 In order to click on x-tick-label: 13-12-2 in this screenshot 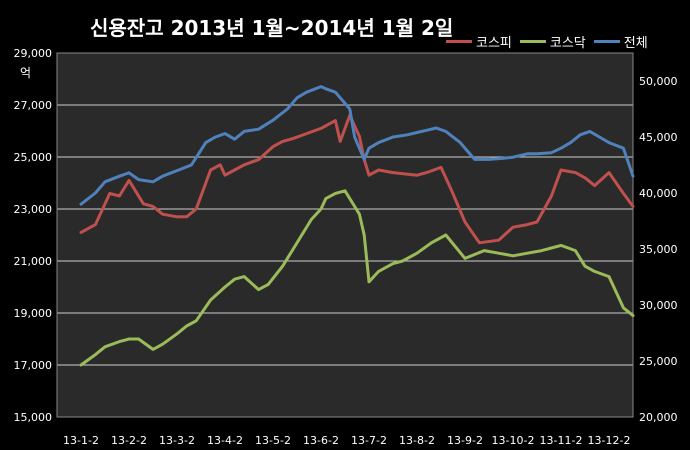, I will do `click(609, 440)`.